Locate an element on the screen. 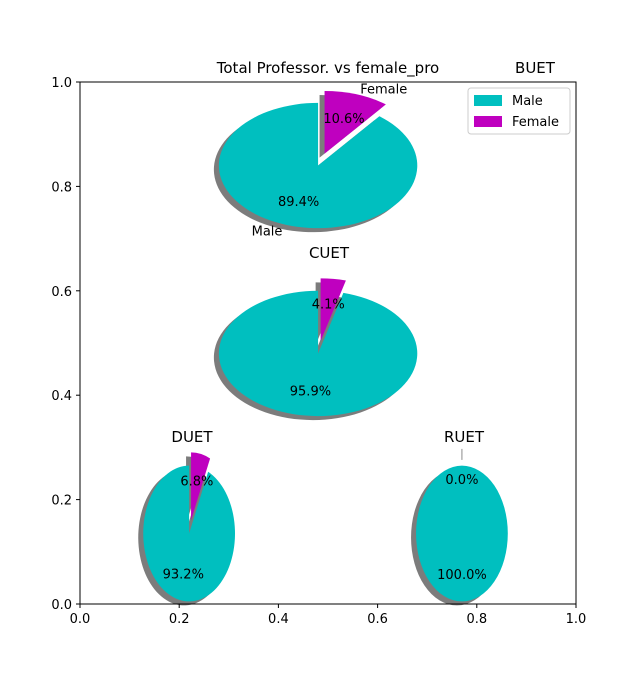 This screenshot has height=679, width=640. y-tick-label: 0.2 is located at coordinates (61, 501).